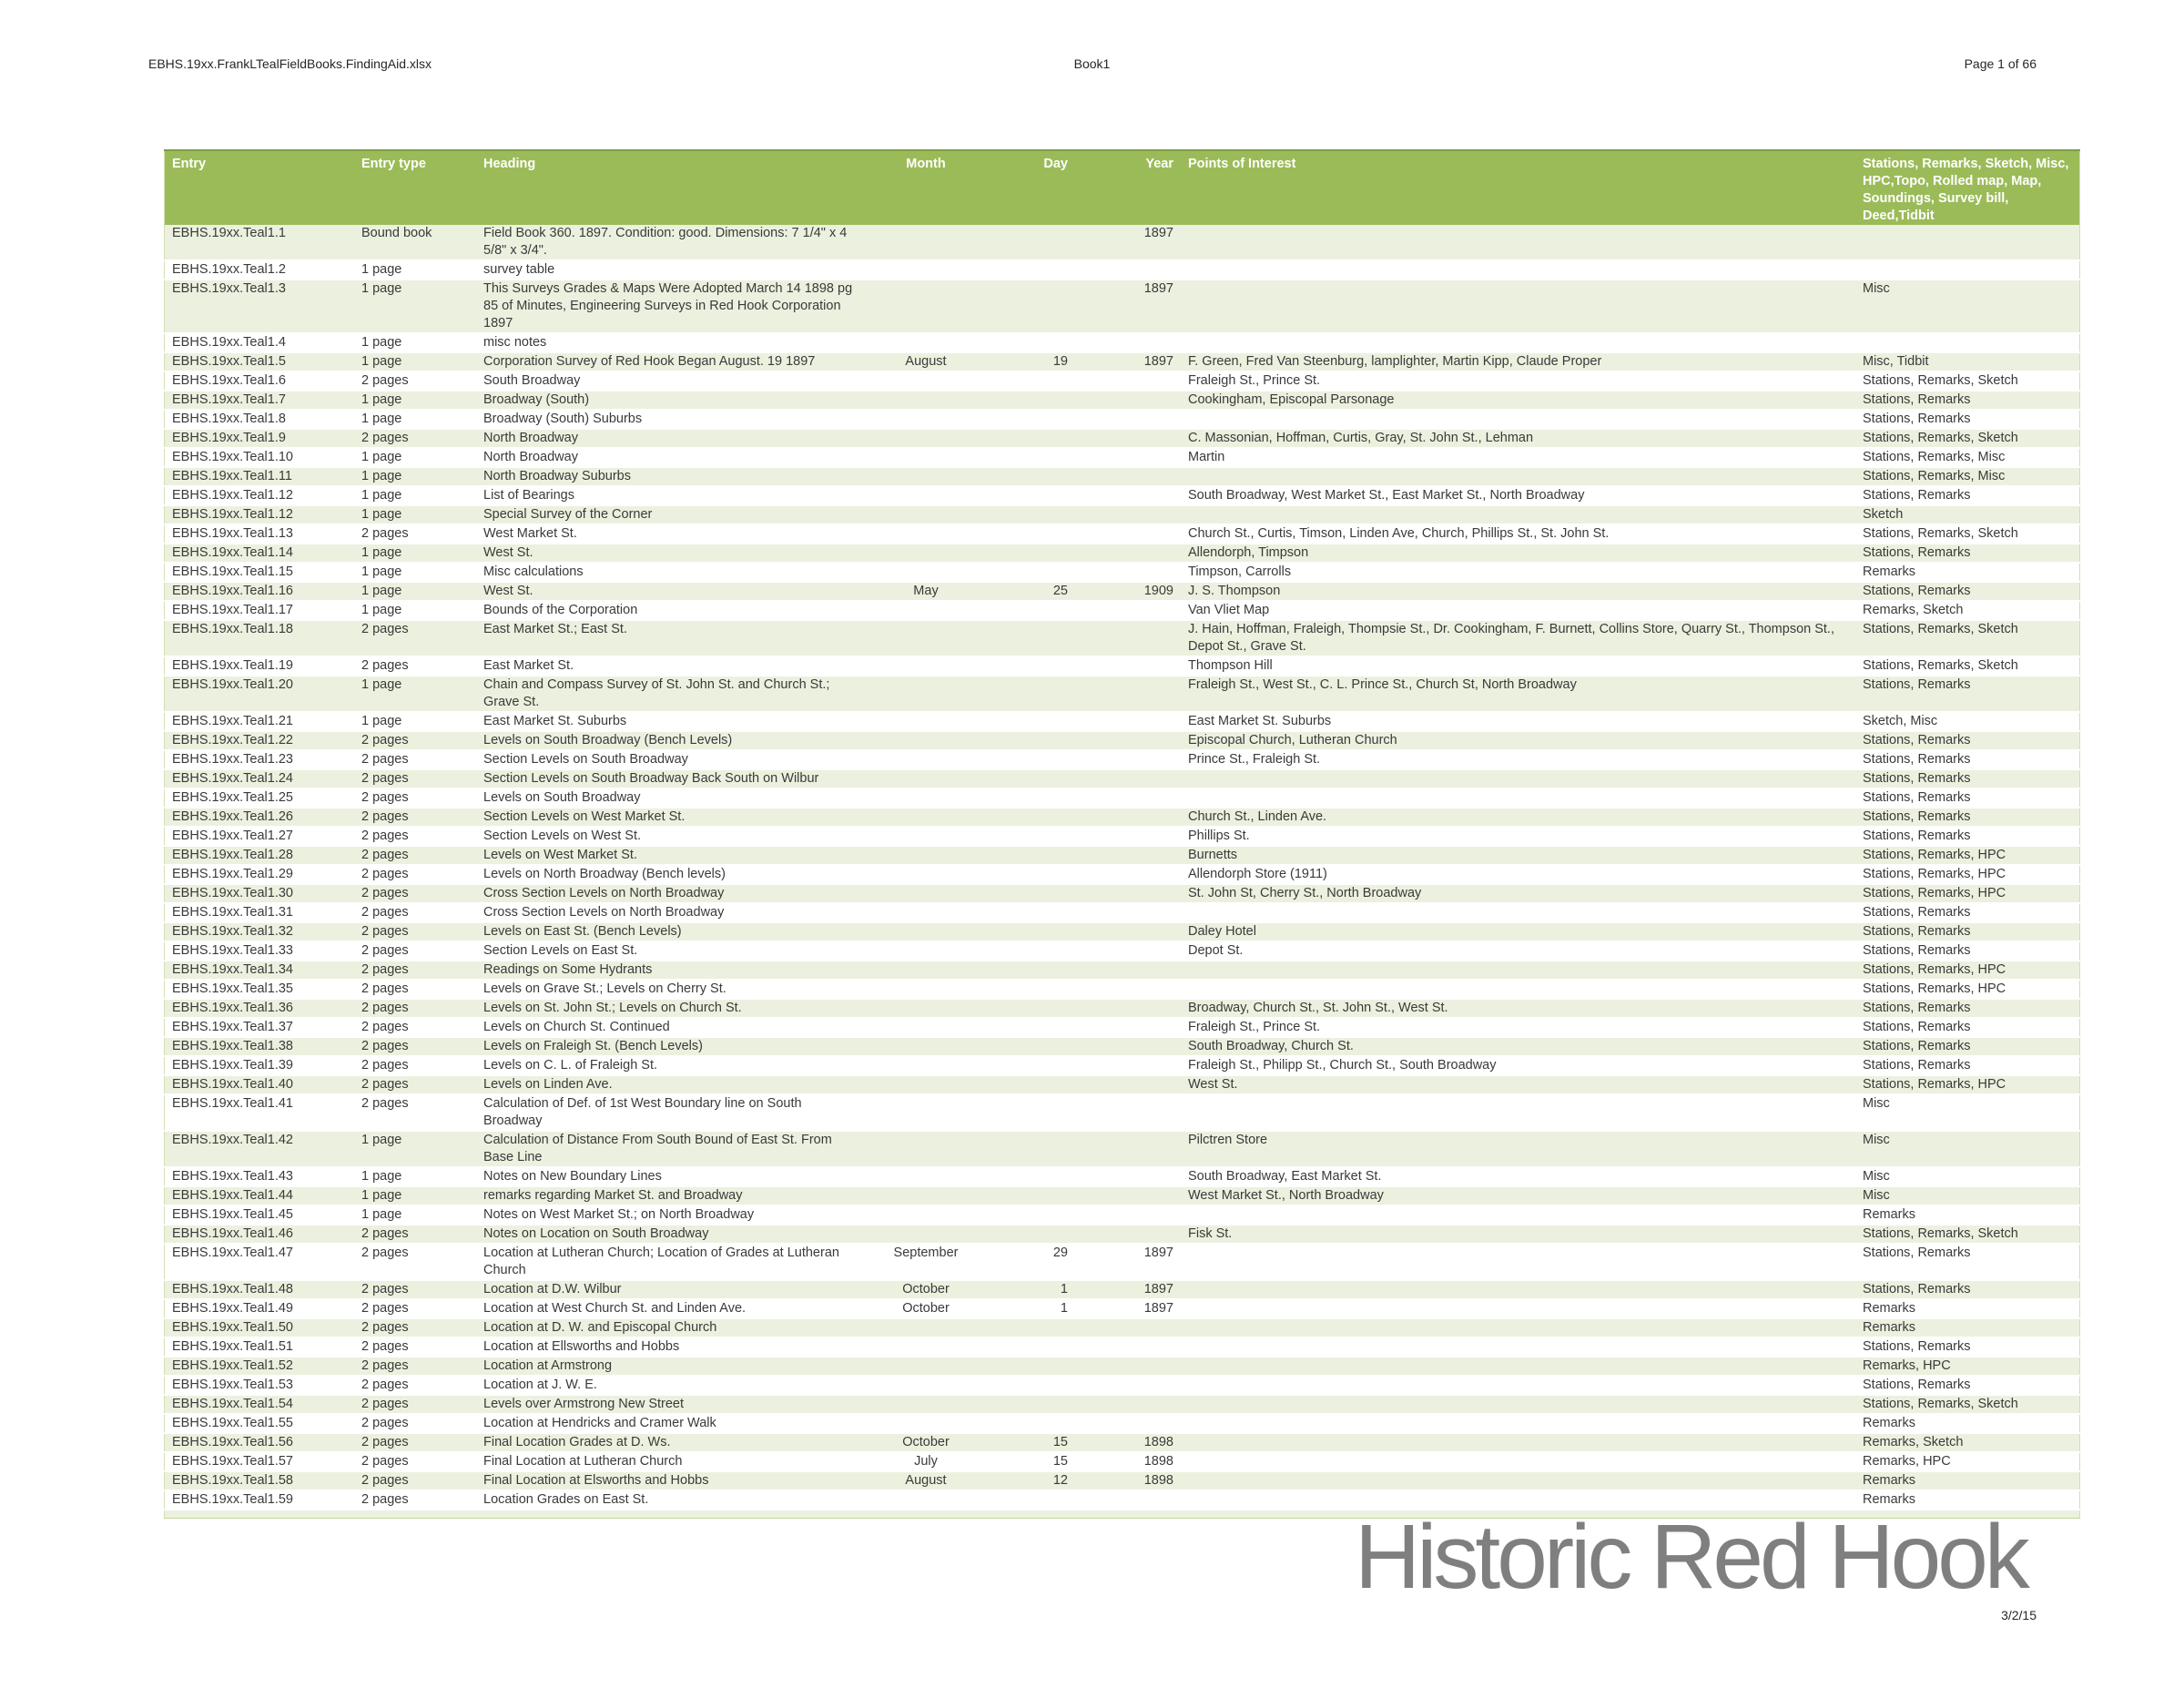 The image size is (2184, 1688). What do you see at coordinates (1260, 721) in the screenshot?
I see `cell-points_of_interest: East Market St. Suburbs` at bounding box center [1260, 721].